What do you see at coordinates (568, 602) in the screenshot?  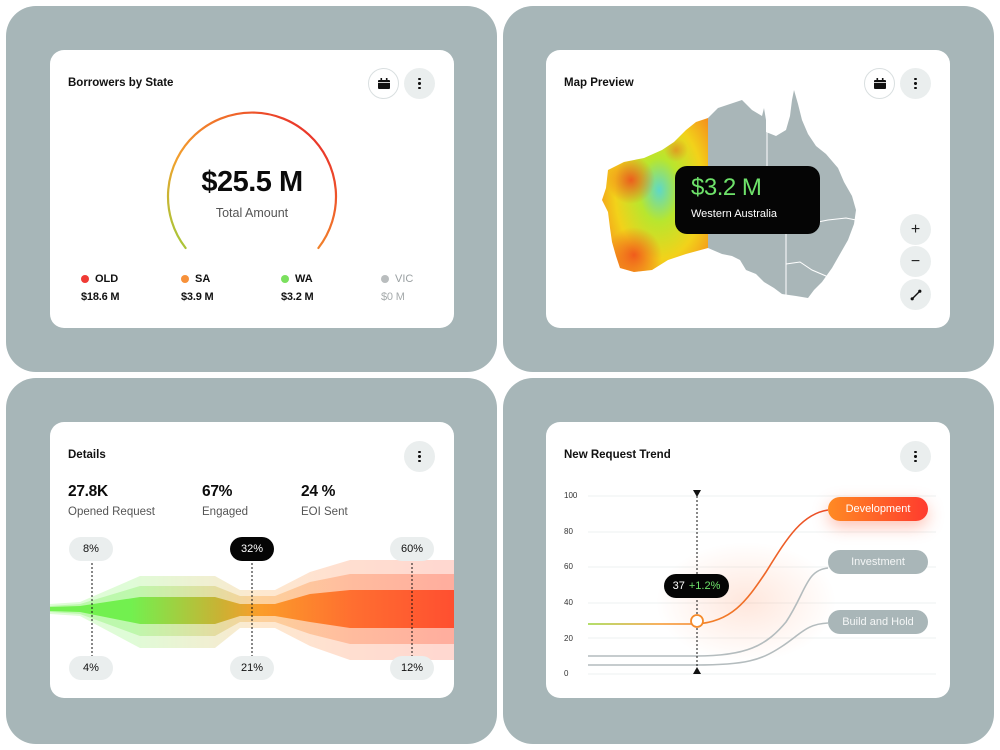 I see `y-tick: 40` at bounding box center [568, 602].